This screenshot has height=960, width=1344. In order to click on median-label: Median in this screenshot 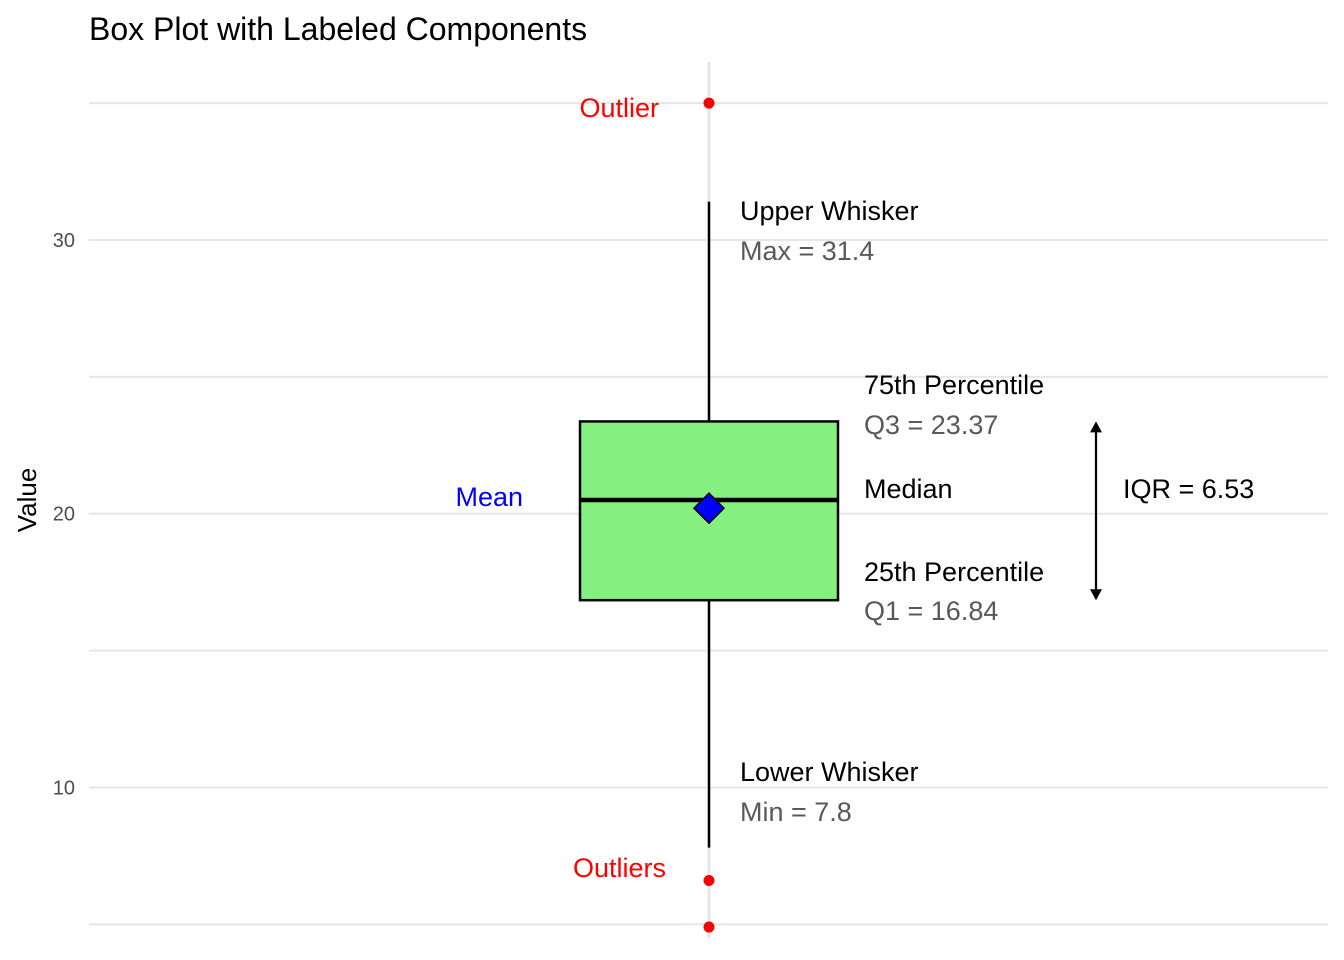, I will do `click(908, 489)`.